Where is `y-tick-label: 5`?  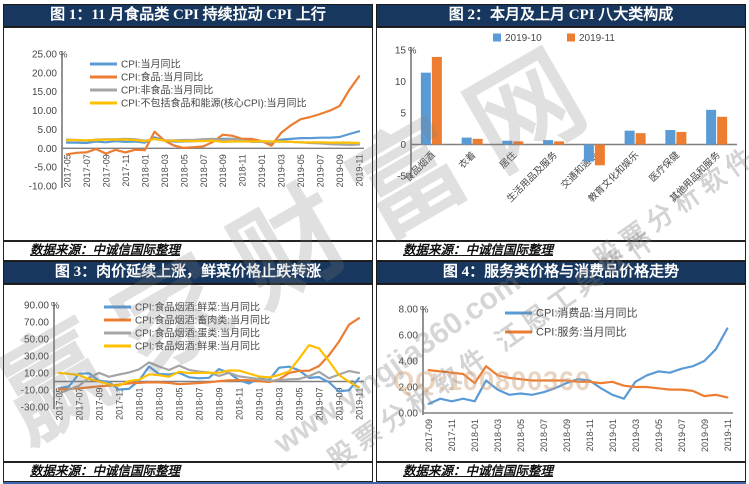 y-tick-label: 5 is located at coordinates (403, 114).